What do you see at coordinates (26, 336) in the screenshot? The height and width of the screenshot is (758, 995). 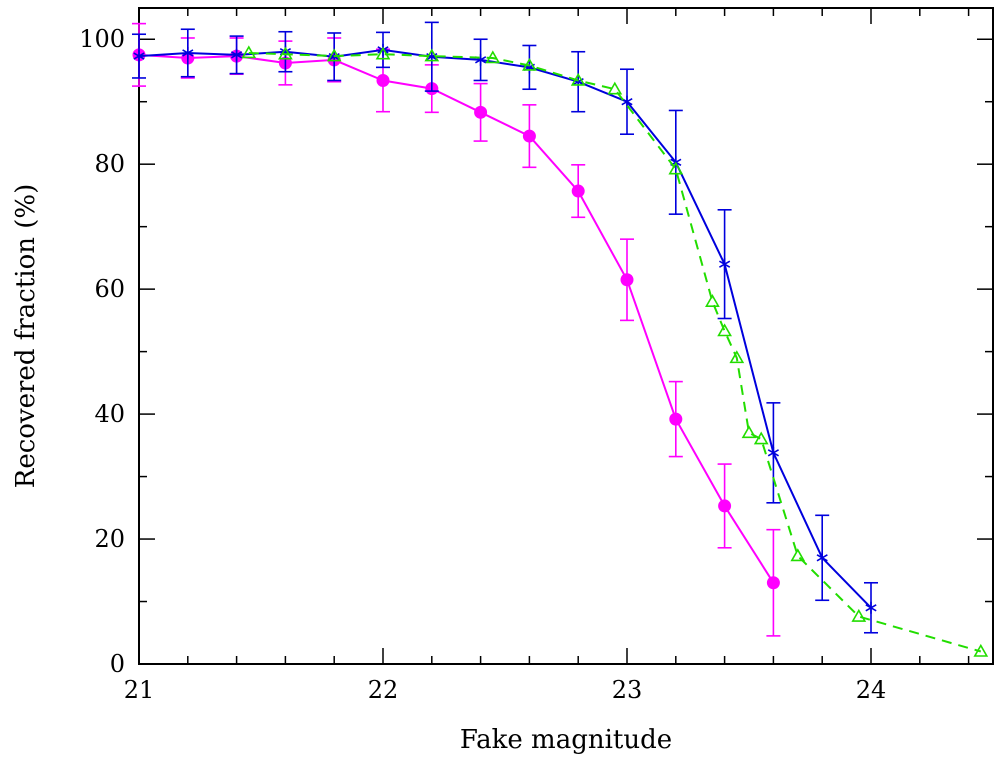 I see `y-axis-label: Recovered fraction (%)` at bounding box center [26, 336].